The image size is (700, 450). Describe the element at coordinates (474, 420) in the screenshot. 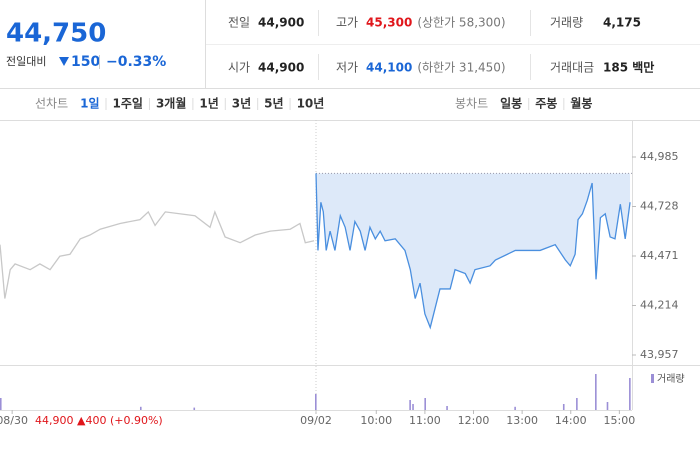

I see `x-tick-label: 12:00` at that location.